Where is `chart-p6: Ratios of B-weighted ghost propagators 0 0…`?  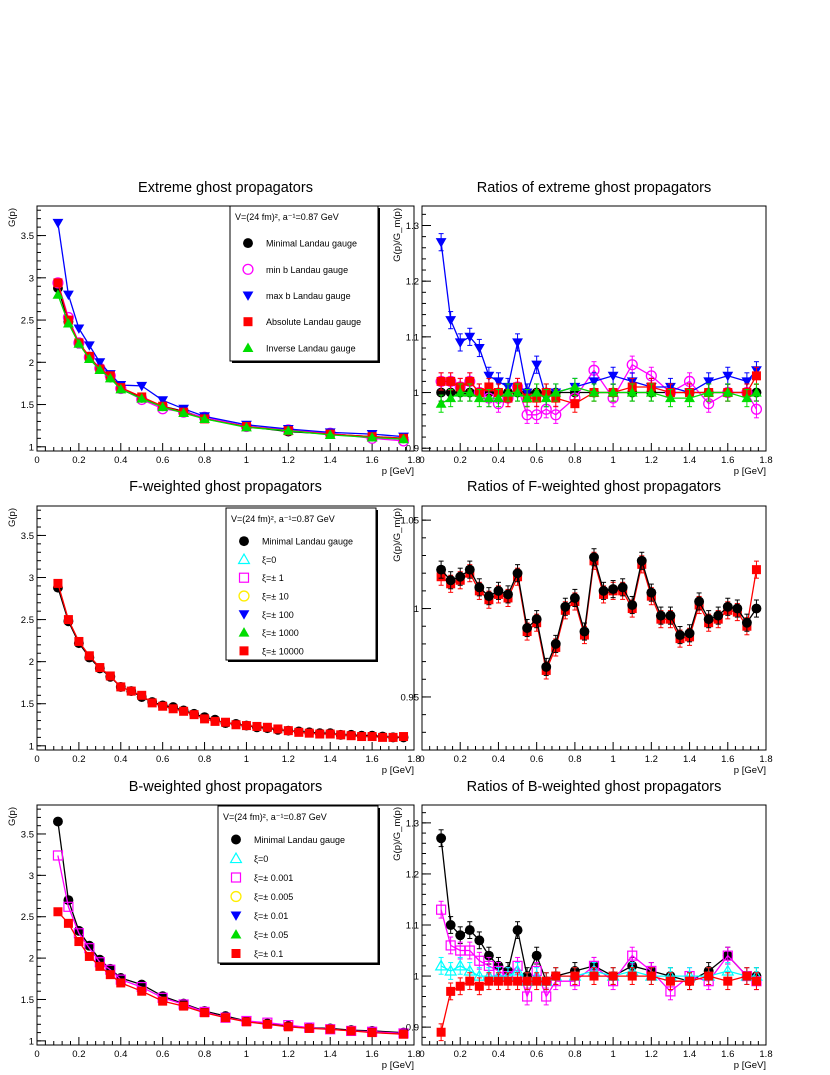 chart-p6: Ratios of B-weighted ghost propagators 0 0… is located at coordinates (582, 925).